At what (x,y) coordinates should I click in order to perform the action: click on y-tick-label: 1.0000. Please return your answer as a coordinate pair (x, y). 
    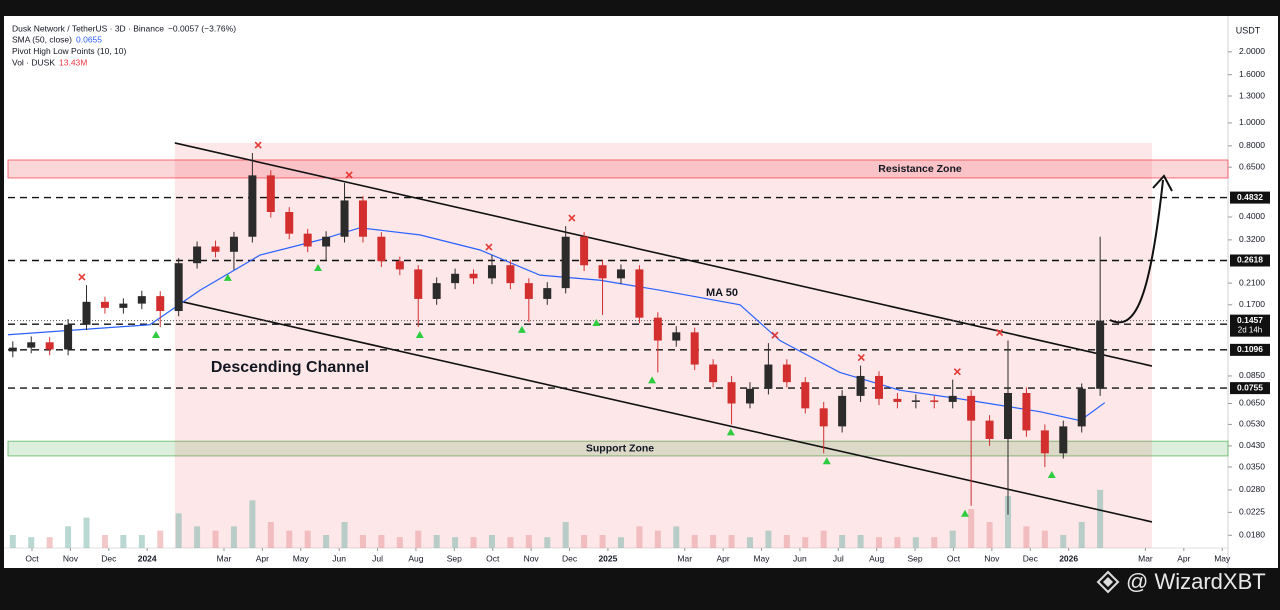
    Looking at the image, I should click on (1252, 122).